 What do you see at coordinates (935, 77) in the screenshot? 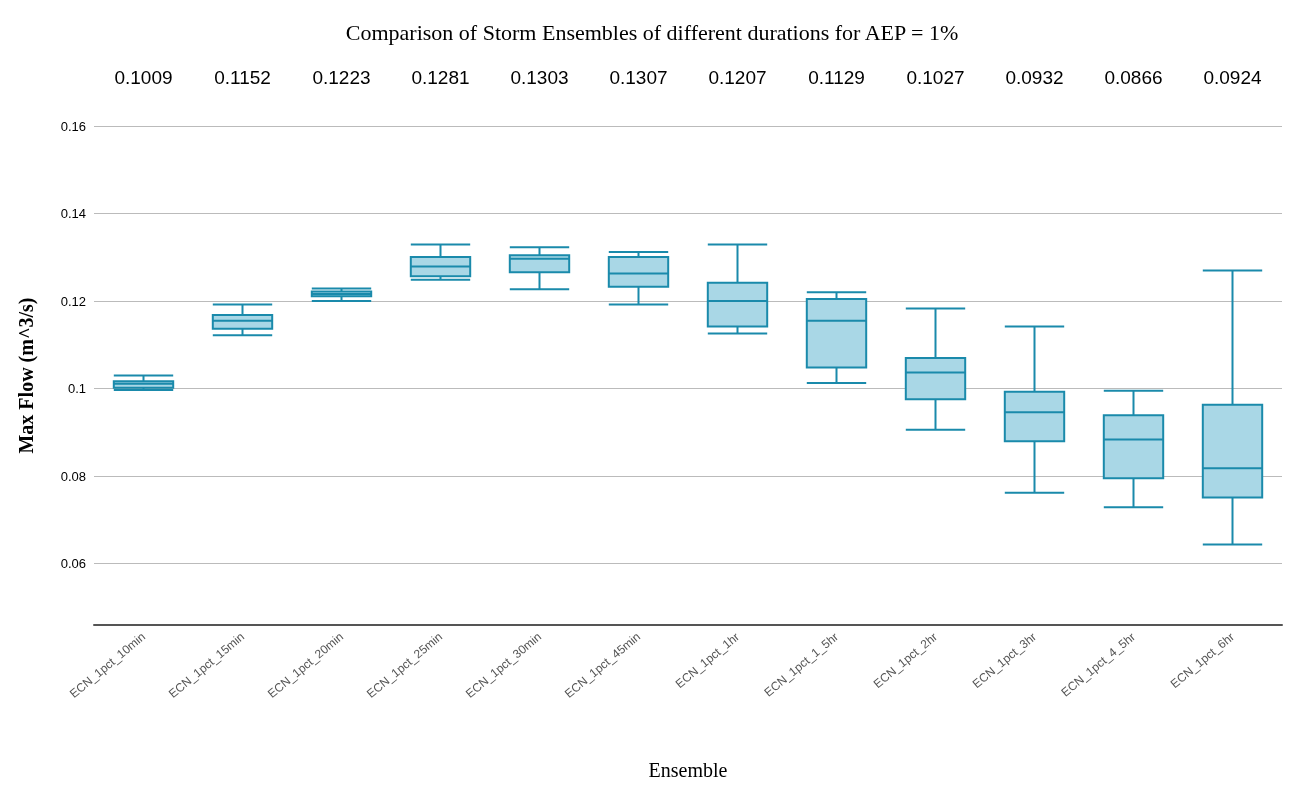
I see `text: 0.1027` at bounding box center [935, 77].